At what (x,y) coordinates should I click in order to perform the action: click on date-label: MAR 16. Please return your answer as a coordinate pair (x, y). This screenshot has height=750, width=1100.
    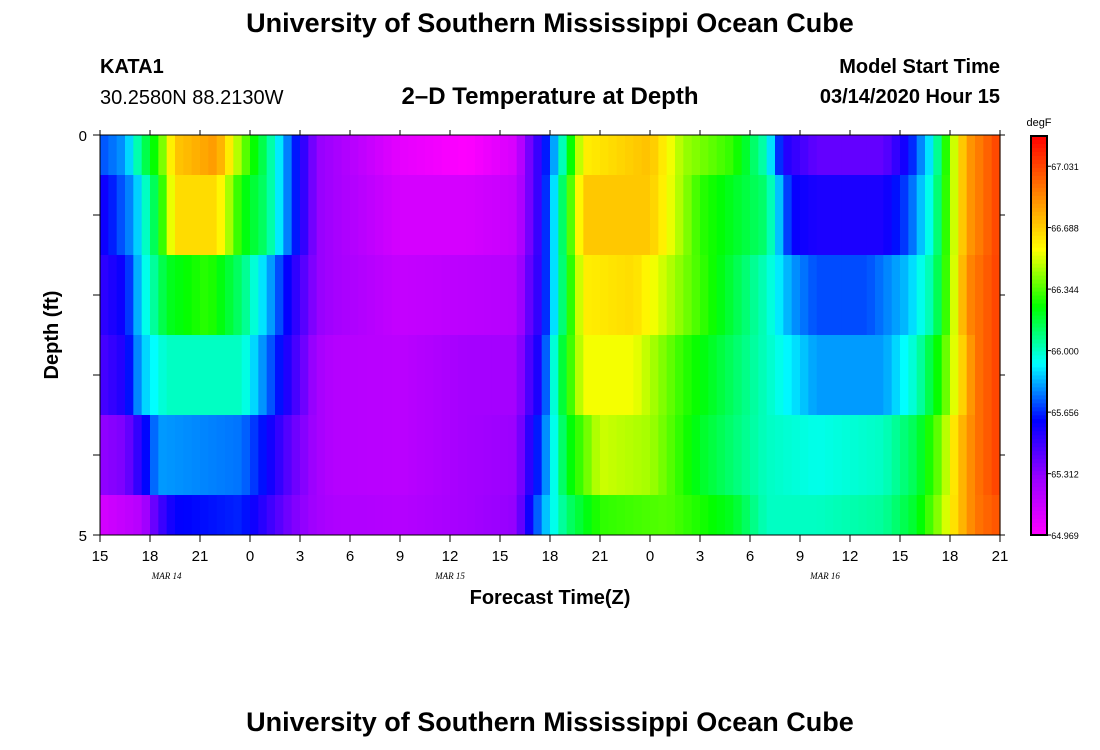
    Looking at the image, I should click on (824, 576).